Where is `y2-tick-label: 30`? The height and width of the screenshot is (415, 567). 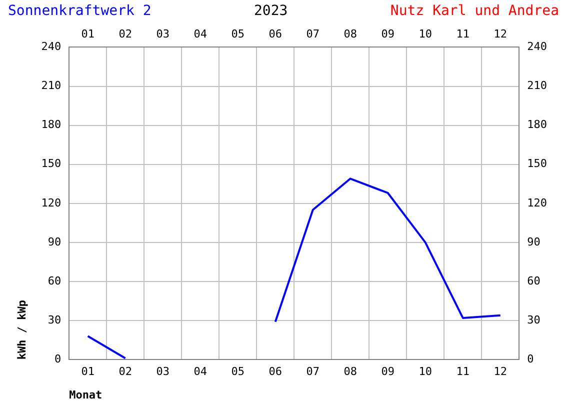
y2-tick-label: 30 is located at coordinates (533, 319).